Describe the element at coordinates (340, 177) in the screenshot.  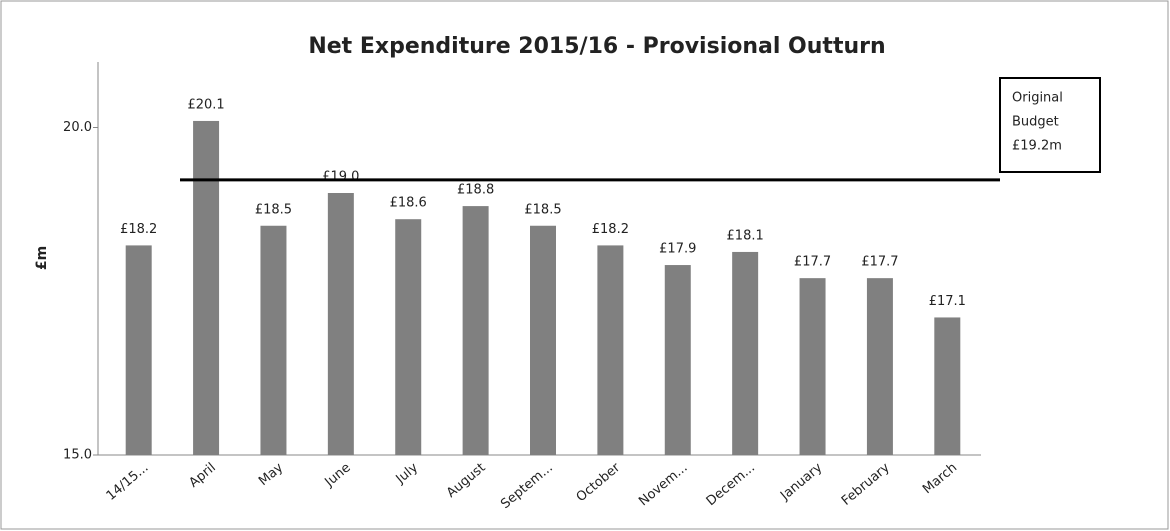
I see `value-label: £19.0` at that location.